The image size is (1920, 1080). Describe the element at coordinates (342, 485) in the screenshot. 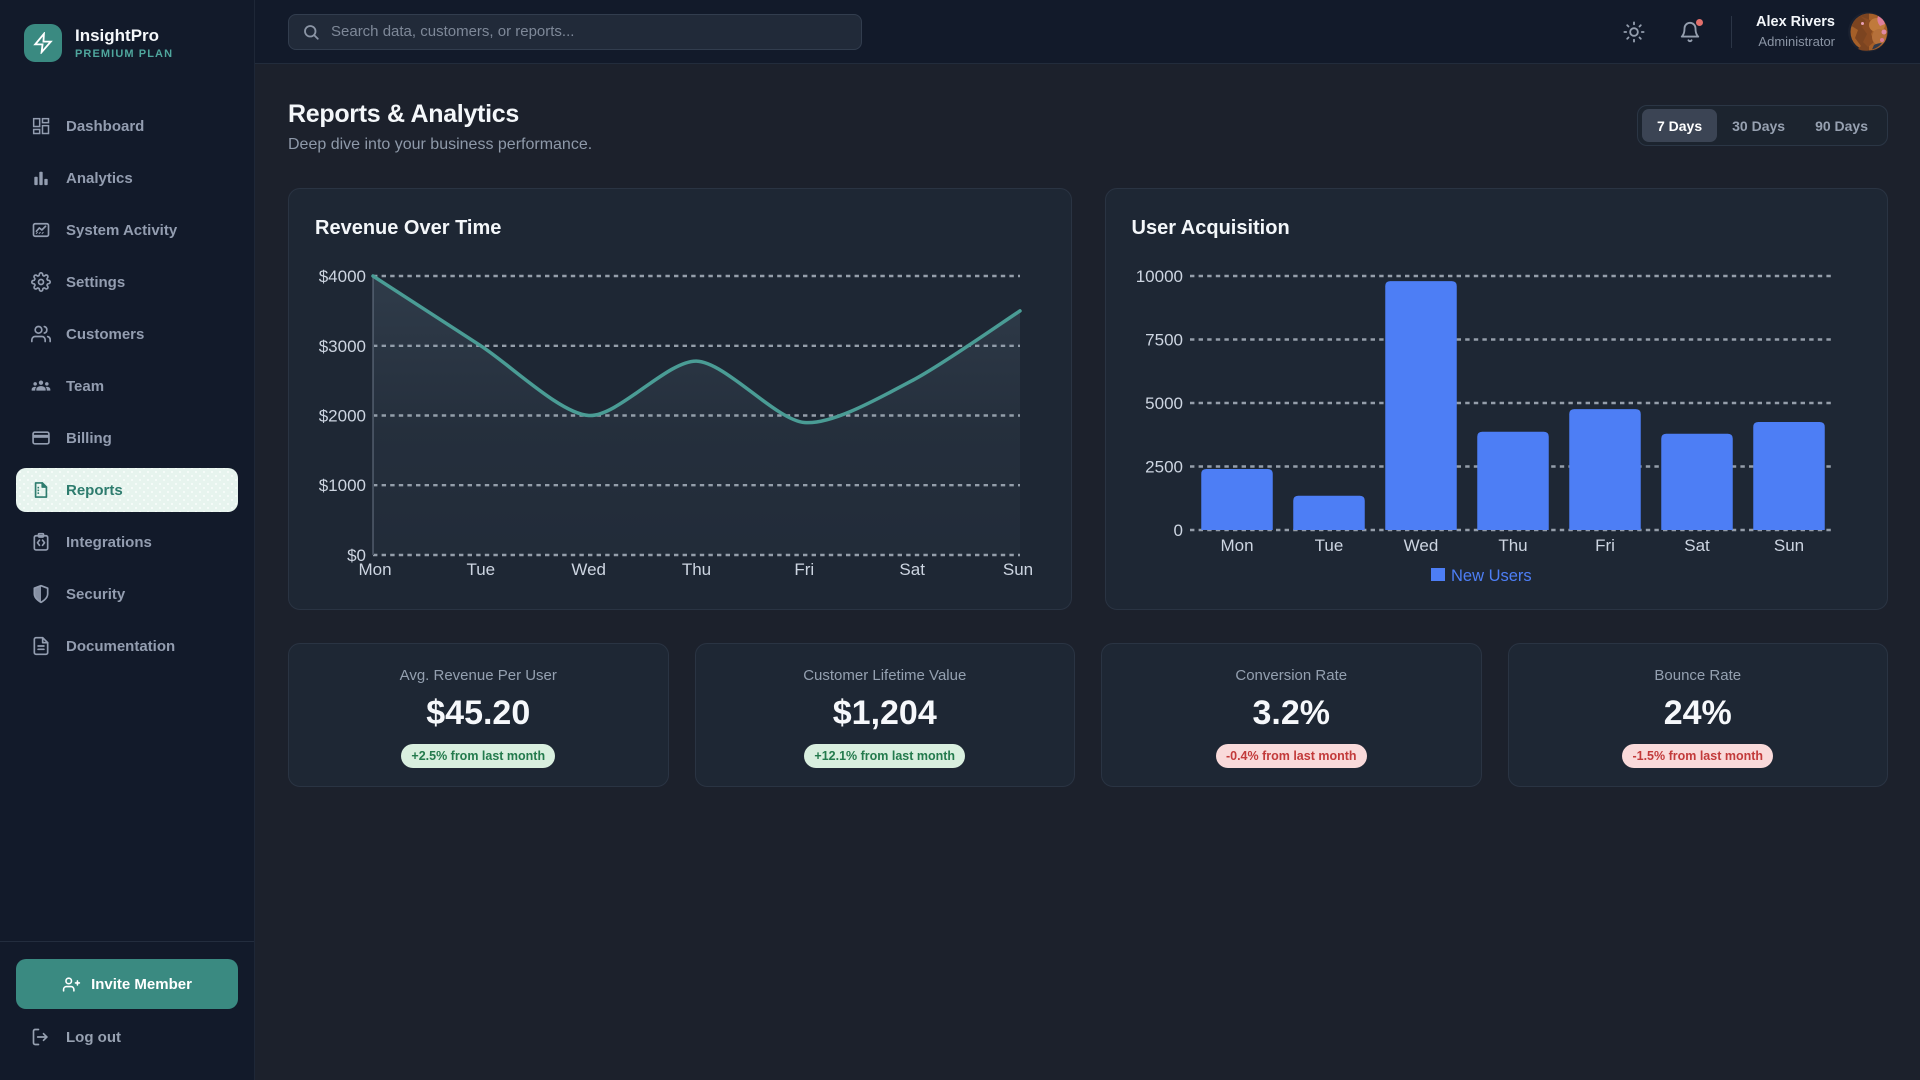

I see `svg-text: $1000` at that location.